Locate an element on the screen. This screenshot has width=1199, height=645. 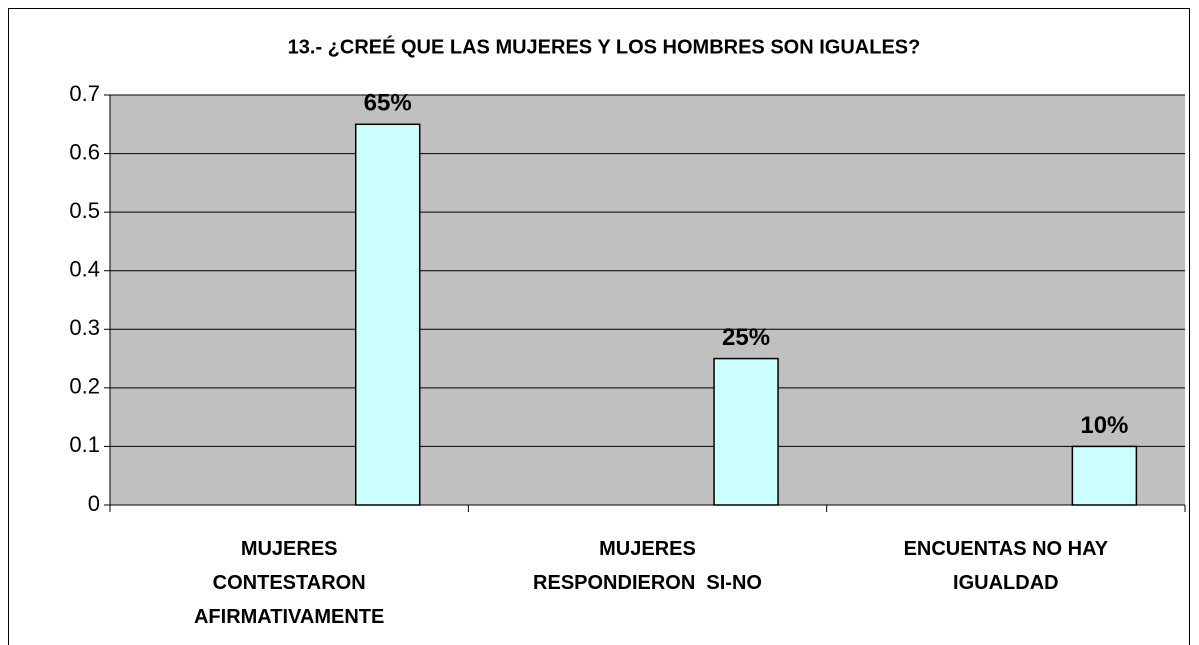
data-label: 25% is located at coordinates (746, 337).